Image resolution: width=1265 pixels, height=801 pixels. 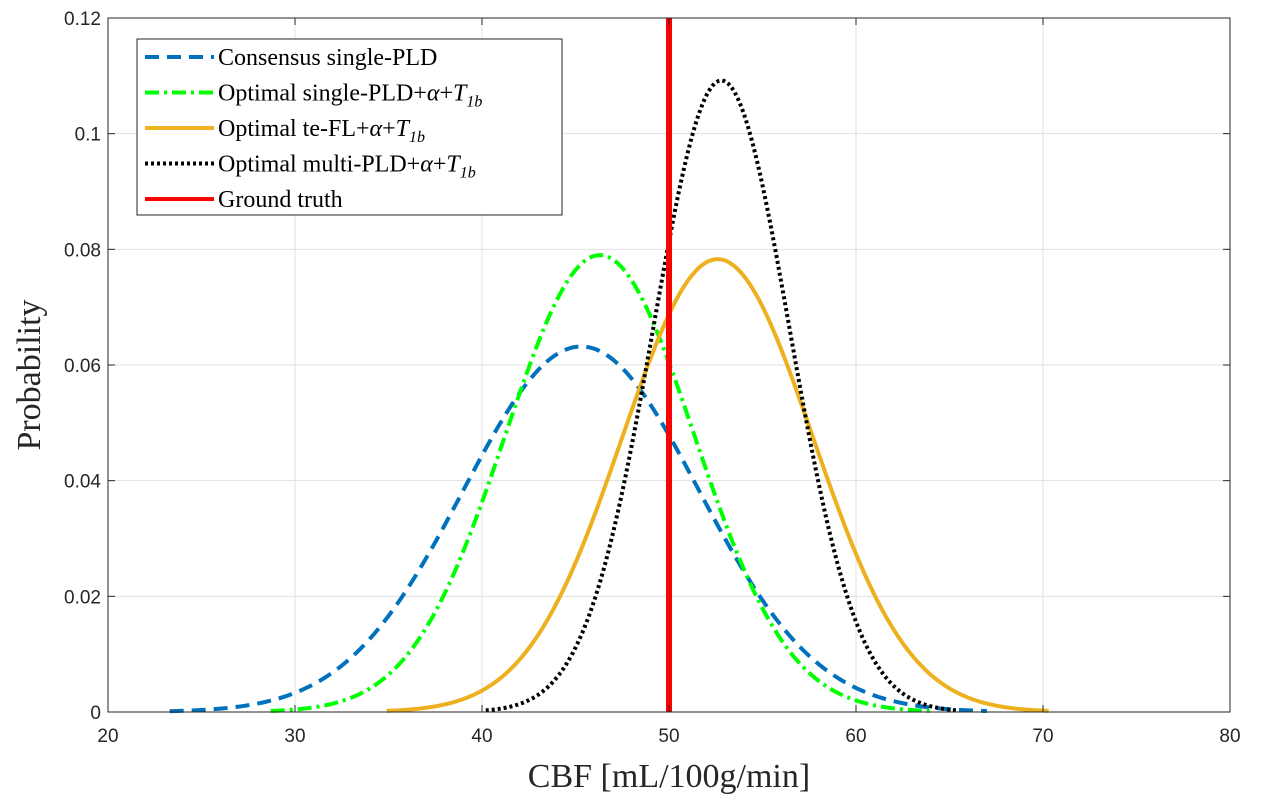 I want to click on y-tick-label: 0.12, so click(x=82, y=19).